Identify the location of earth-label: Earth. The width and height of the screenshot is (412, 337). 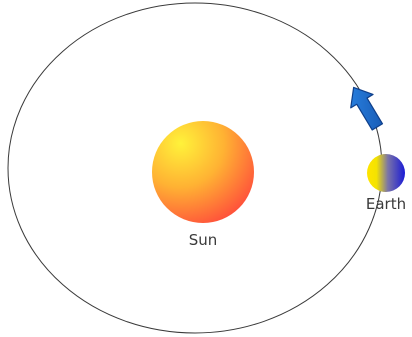
(386, 204).